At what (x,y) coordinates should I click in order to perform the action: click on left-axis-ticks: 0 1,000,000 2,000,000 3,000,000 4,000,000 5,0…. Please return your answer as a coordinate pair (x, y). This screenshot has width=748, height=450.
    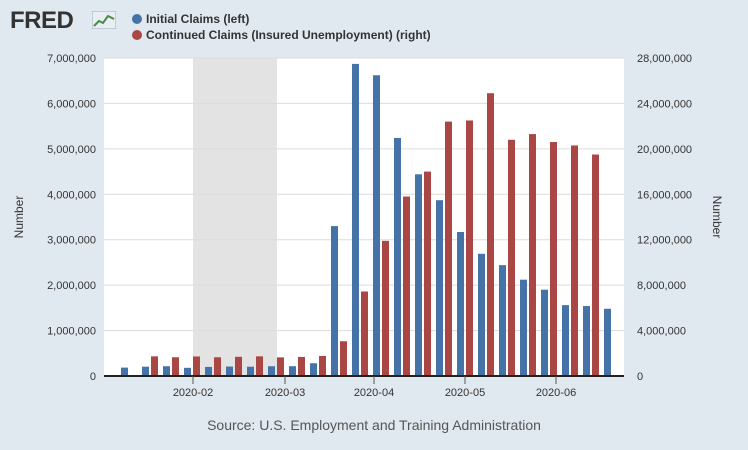
    Looking at the image, I should click on (71, 218).